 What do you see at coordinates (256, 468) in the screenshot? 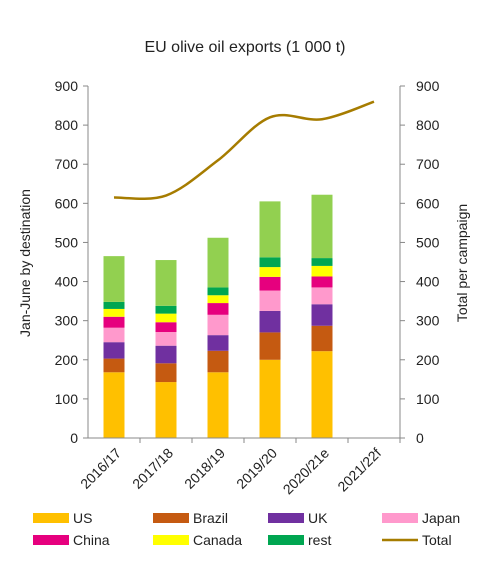
I see `x-tick-label: 2019/20` at bounding box center [256, 468].